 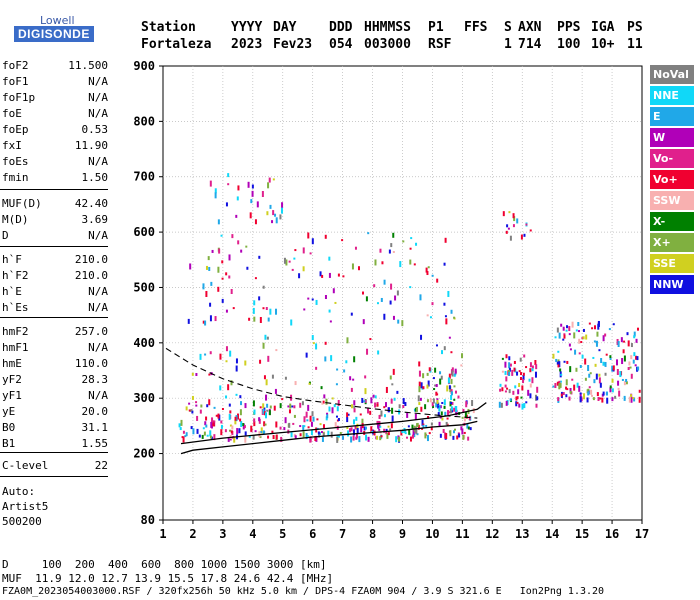 I want to click on parameter-name: foEs, so click(x=15, y=161).